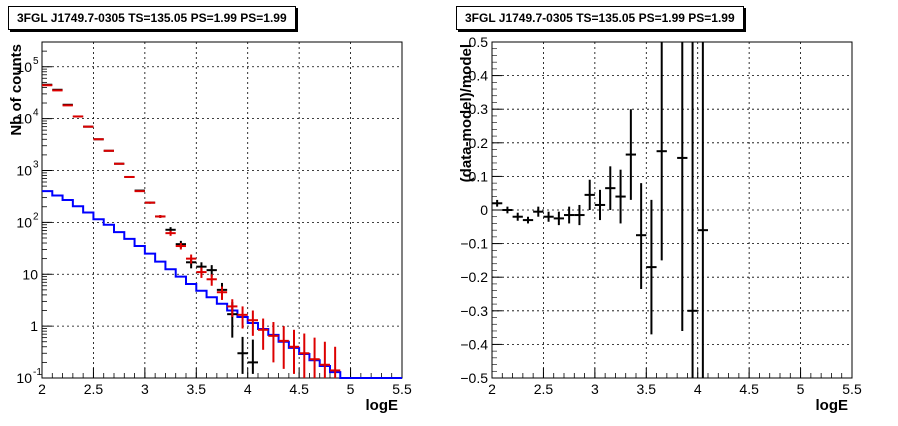 Image resolution: width=898 pixels, height=426 pixels. What do you see at coordinates (36, 216) in the screenshot?
I see `y-tick-exponent: 2` at bounding box center [36, 216].